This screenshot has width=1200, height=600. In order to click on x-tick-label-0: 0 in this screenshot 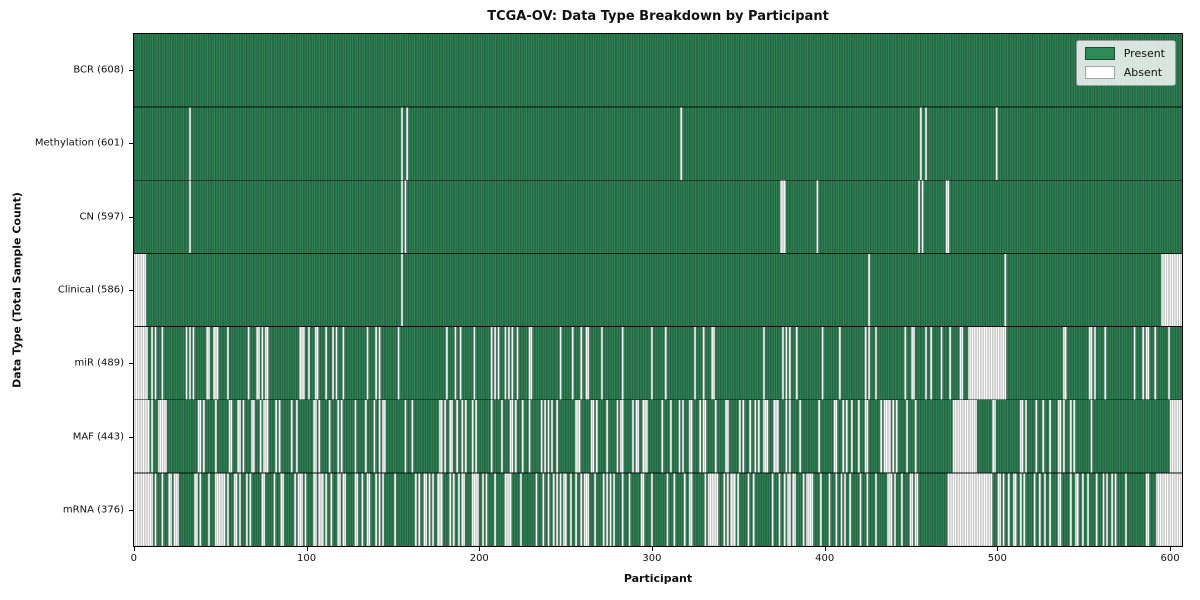, I will do `click(134, 558)`.